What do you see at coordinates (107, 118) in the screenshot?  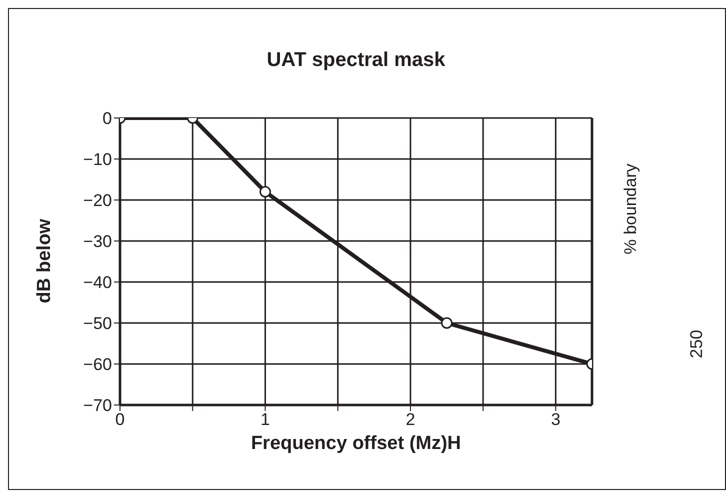 I see `y-tick-label: 0` at bounding box center [107, 118].